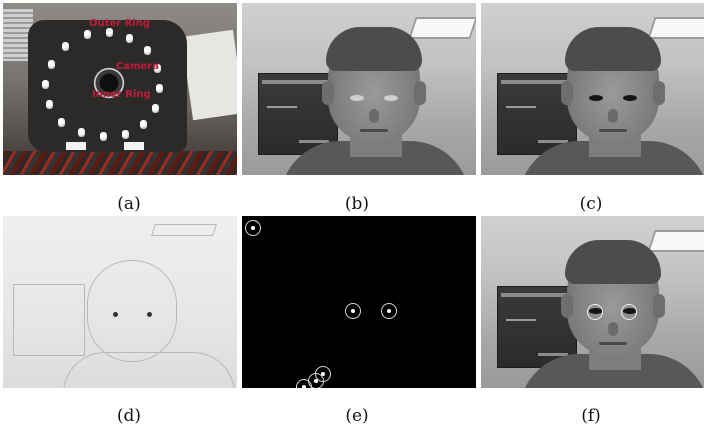  Describe the element at coordinates (591, 204) in the screenshot. I see `caption-c: (c)` at that location.